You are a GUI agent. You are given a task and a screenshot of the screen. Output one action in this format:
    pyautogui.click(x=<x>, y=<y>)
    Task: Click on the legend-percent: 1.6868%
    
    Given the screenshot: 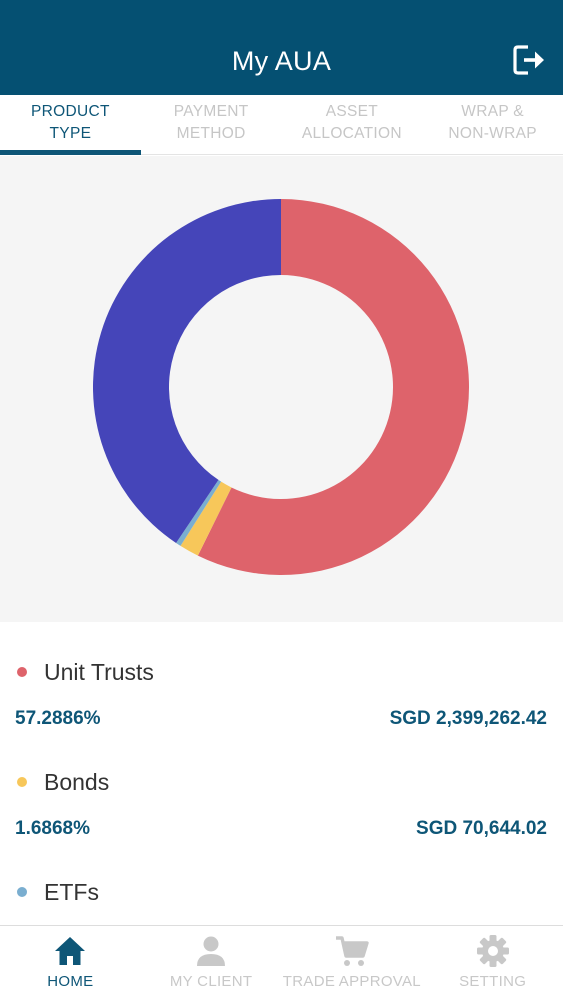 What is the action you would take?
    pyautogui.click(x=53, y=828)
    